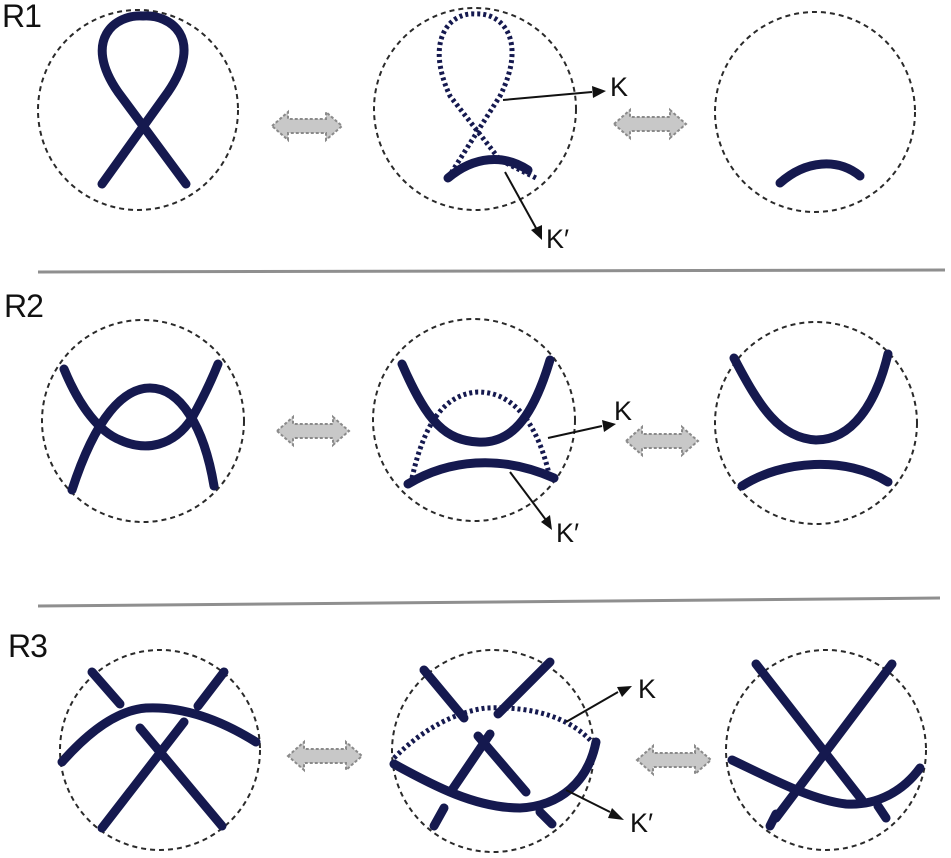  What do you see at coordinates (211, 689) in the screenshot?
I see `strand-r3-left-up-upper` at bounding box center [211, 689].